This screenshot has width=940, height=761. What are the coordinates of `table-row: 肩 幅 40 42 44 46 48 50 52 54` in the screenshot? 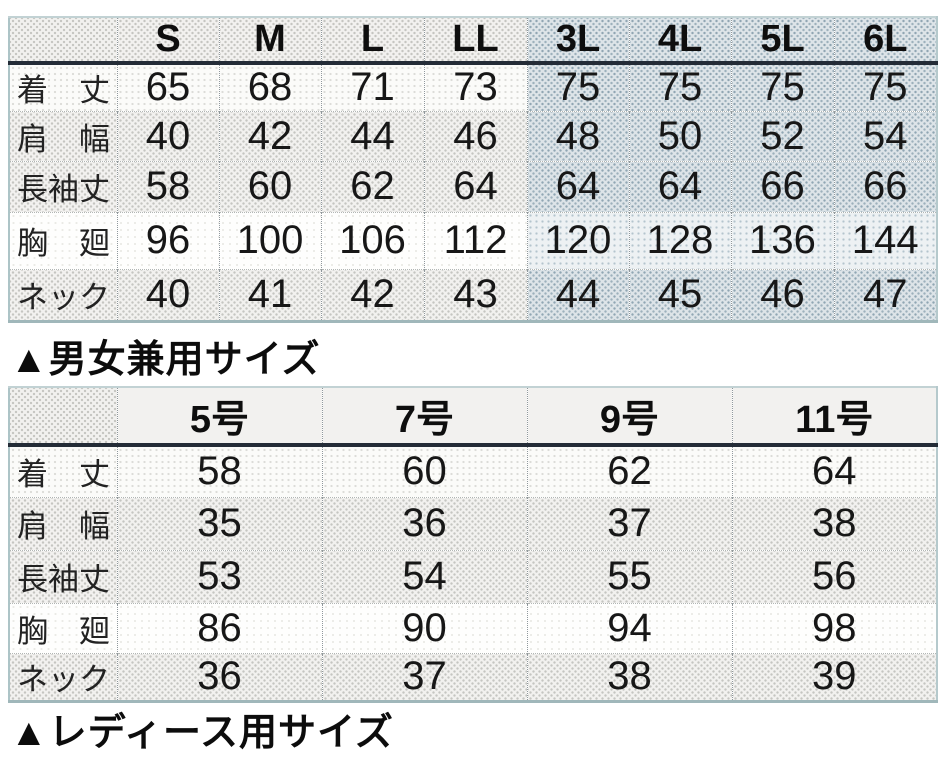 It's located at (473, 135).